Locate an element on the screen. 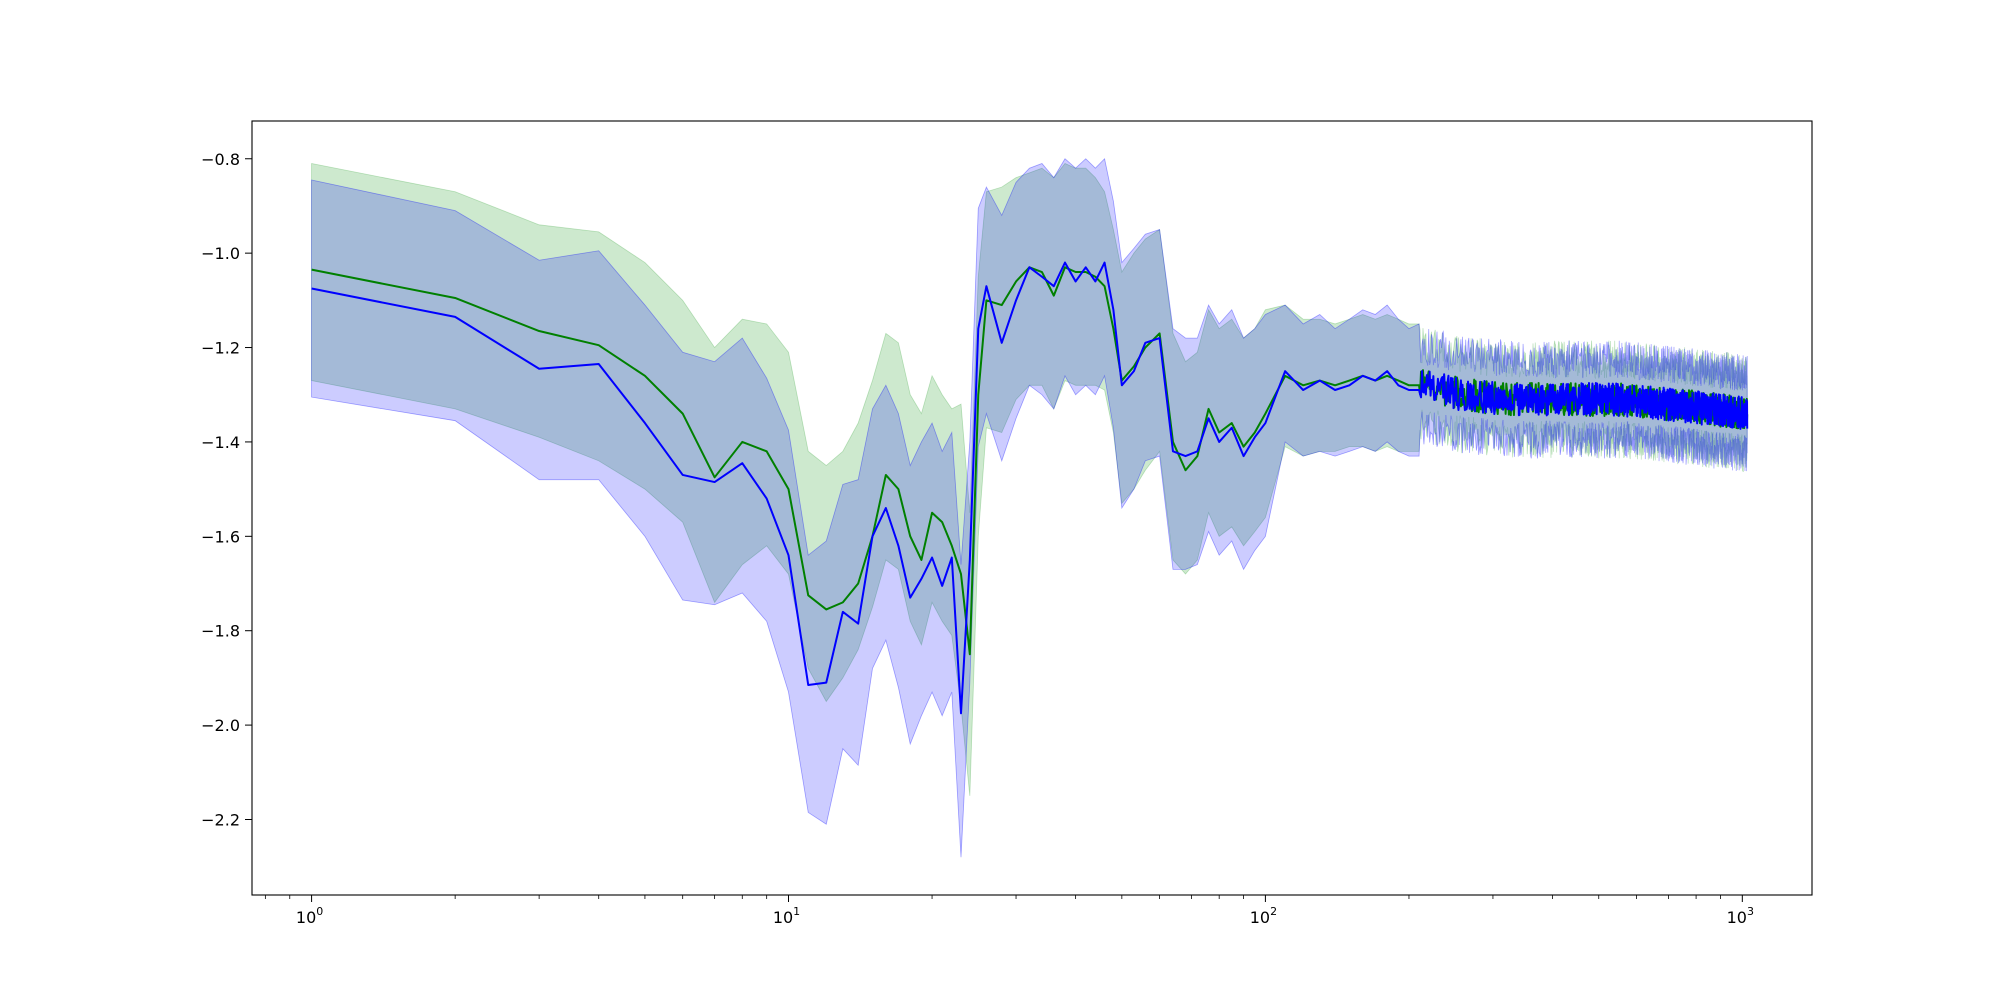  x-tick-exponent: 0 is located at coordinates (319, 911).